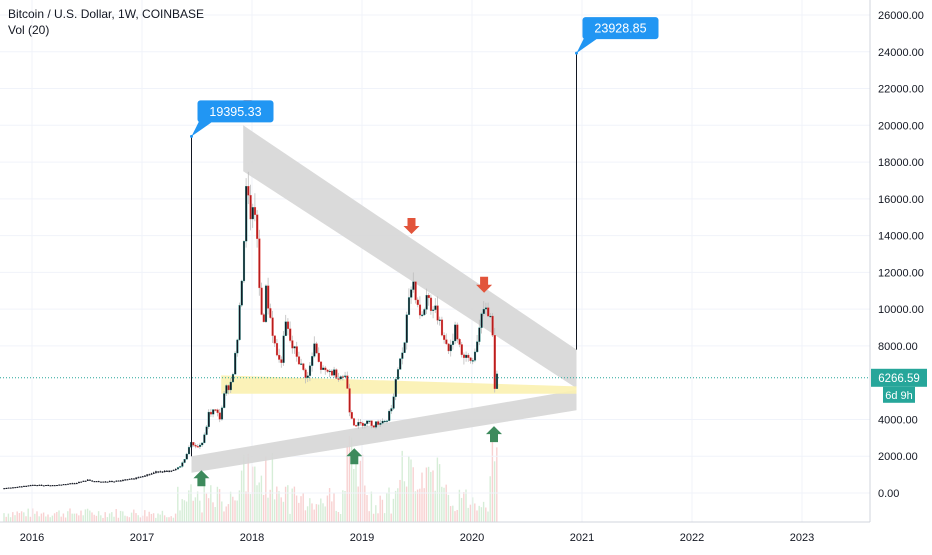  I want to click on volume-bars, so click(250, 478).